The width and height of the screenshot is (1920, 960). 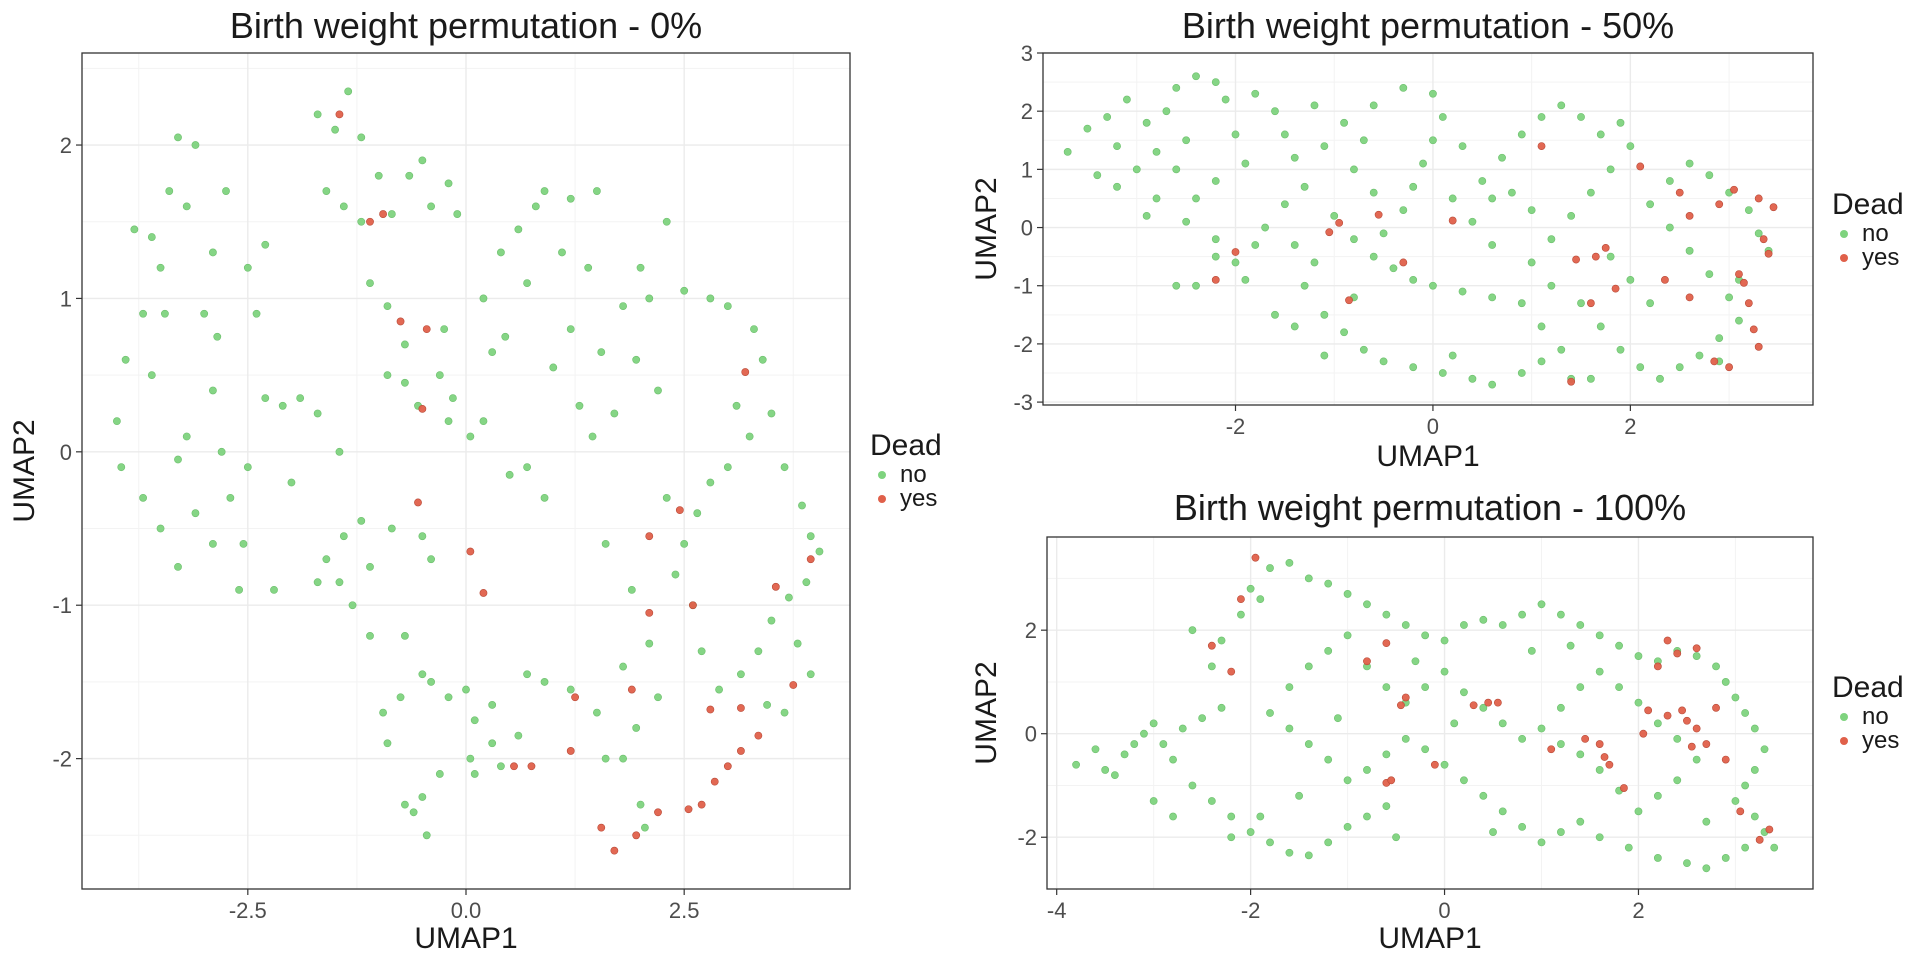 I want to click on chart-title: Birth weight permutation - 100%, so click(x=1430, y=507).